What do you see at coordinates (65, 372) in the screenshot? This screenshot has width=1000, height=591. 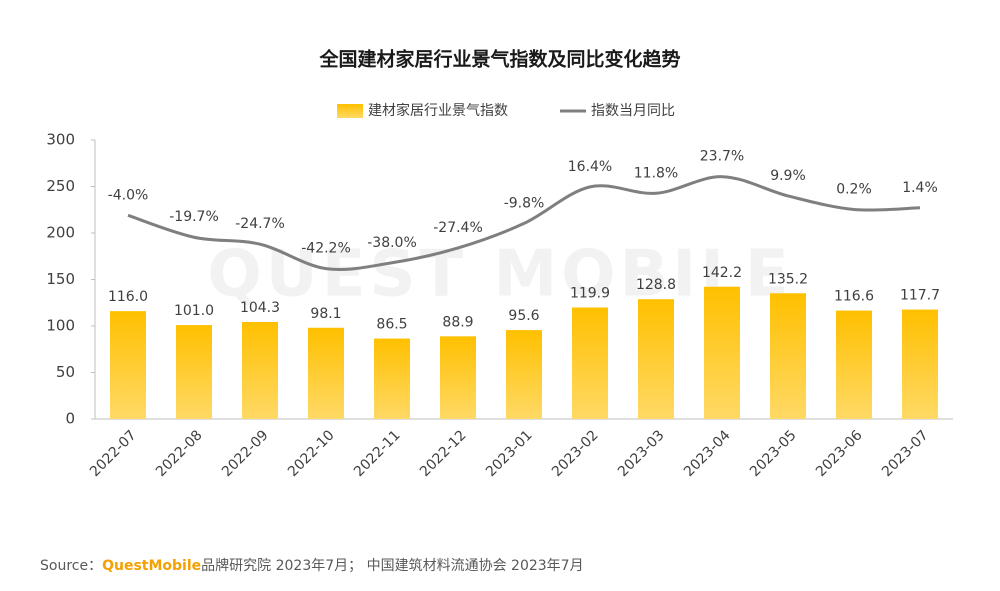 I see `y-tick-label: 50` at bounding box center [65, 372].